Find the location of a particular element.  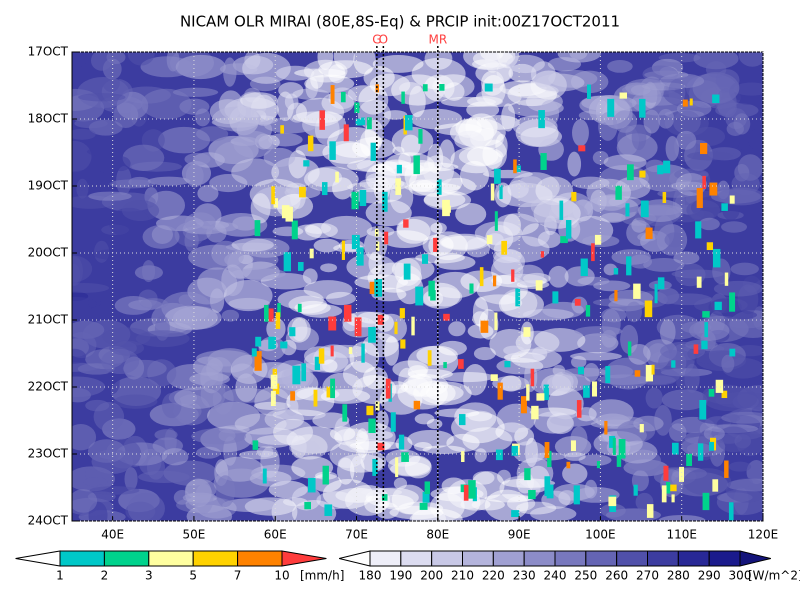

colorbar-label: 2 is located at coordinates (105, 576).